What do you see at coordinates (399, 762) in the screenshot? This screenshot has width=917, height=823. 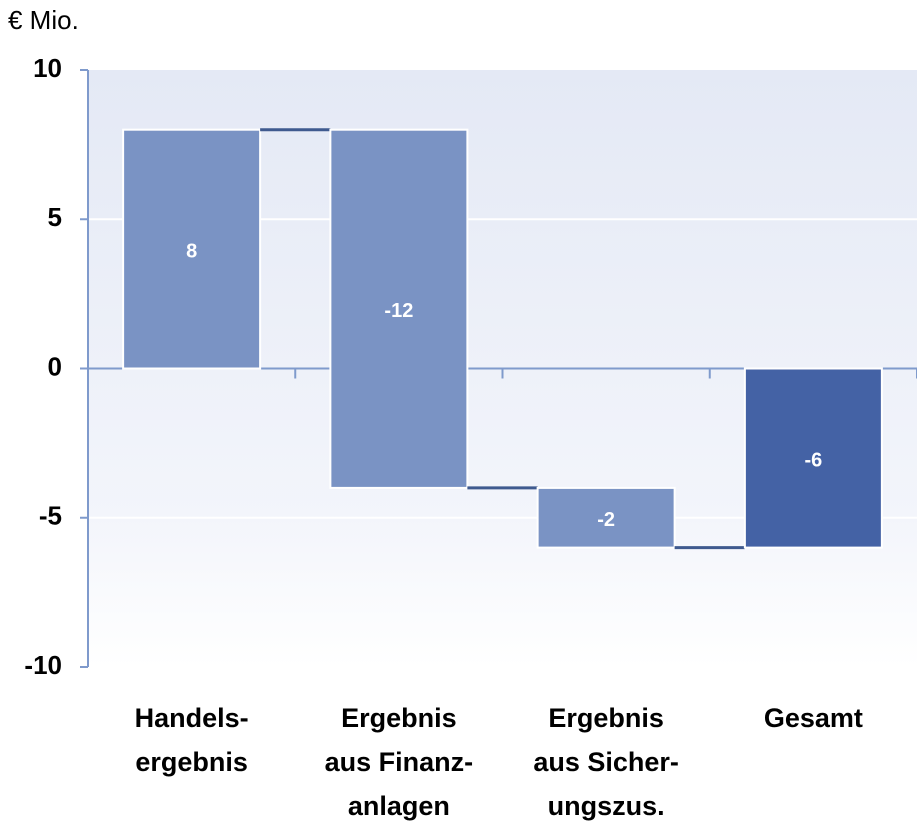 I see `x-tick-label: aus Finanz-` at bounding box center [399, 762].